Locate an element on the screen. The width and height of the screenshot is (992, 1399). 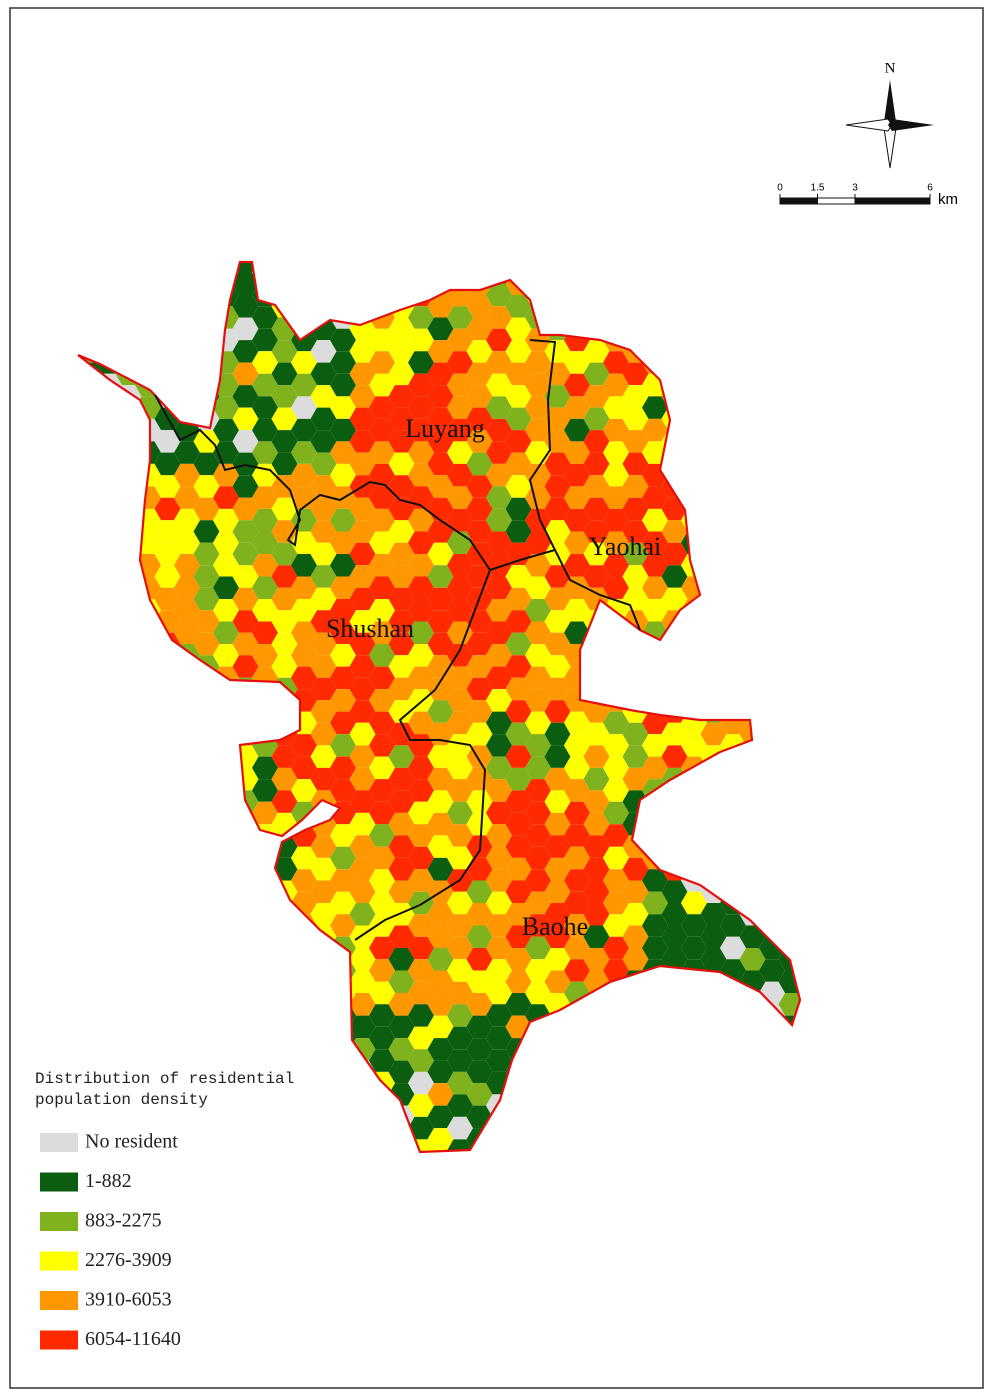
legend-label: No resident is located at coordinates (131, 1142).